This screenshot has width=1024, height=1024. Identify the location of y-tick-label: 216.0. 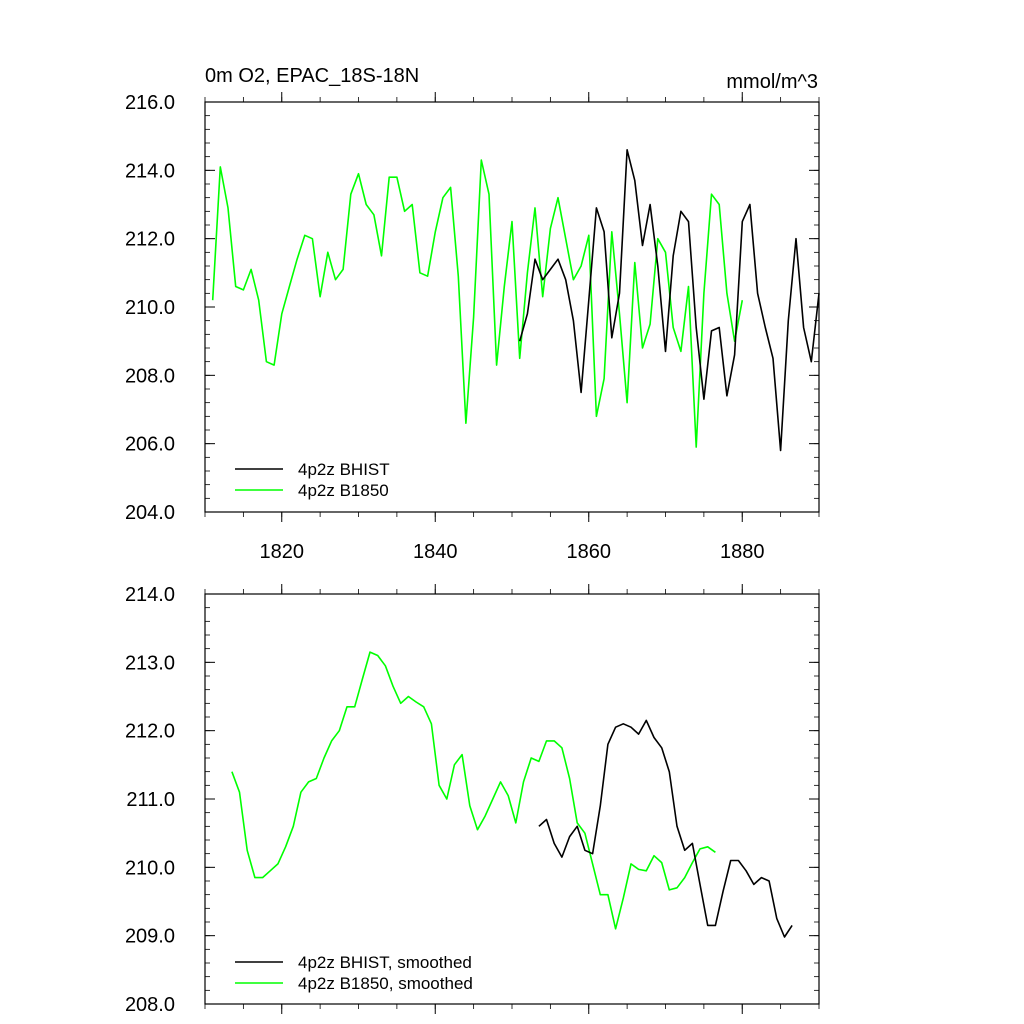
(150, 103).